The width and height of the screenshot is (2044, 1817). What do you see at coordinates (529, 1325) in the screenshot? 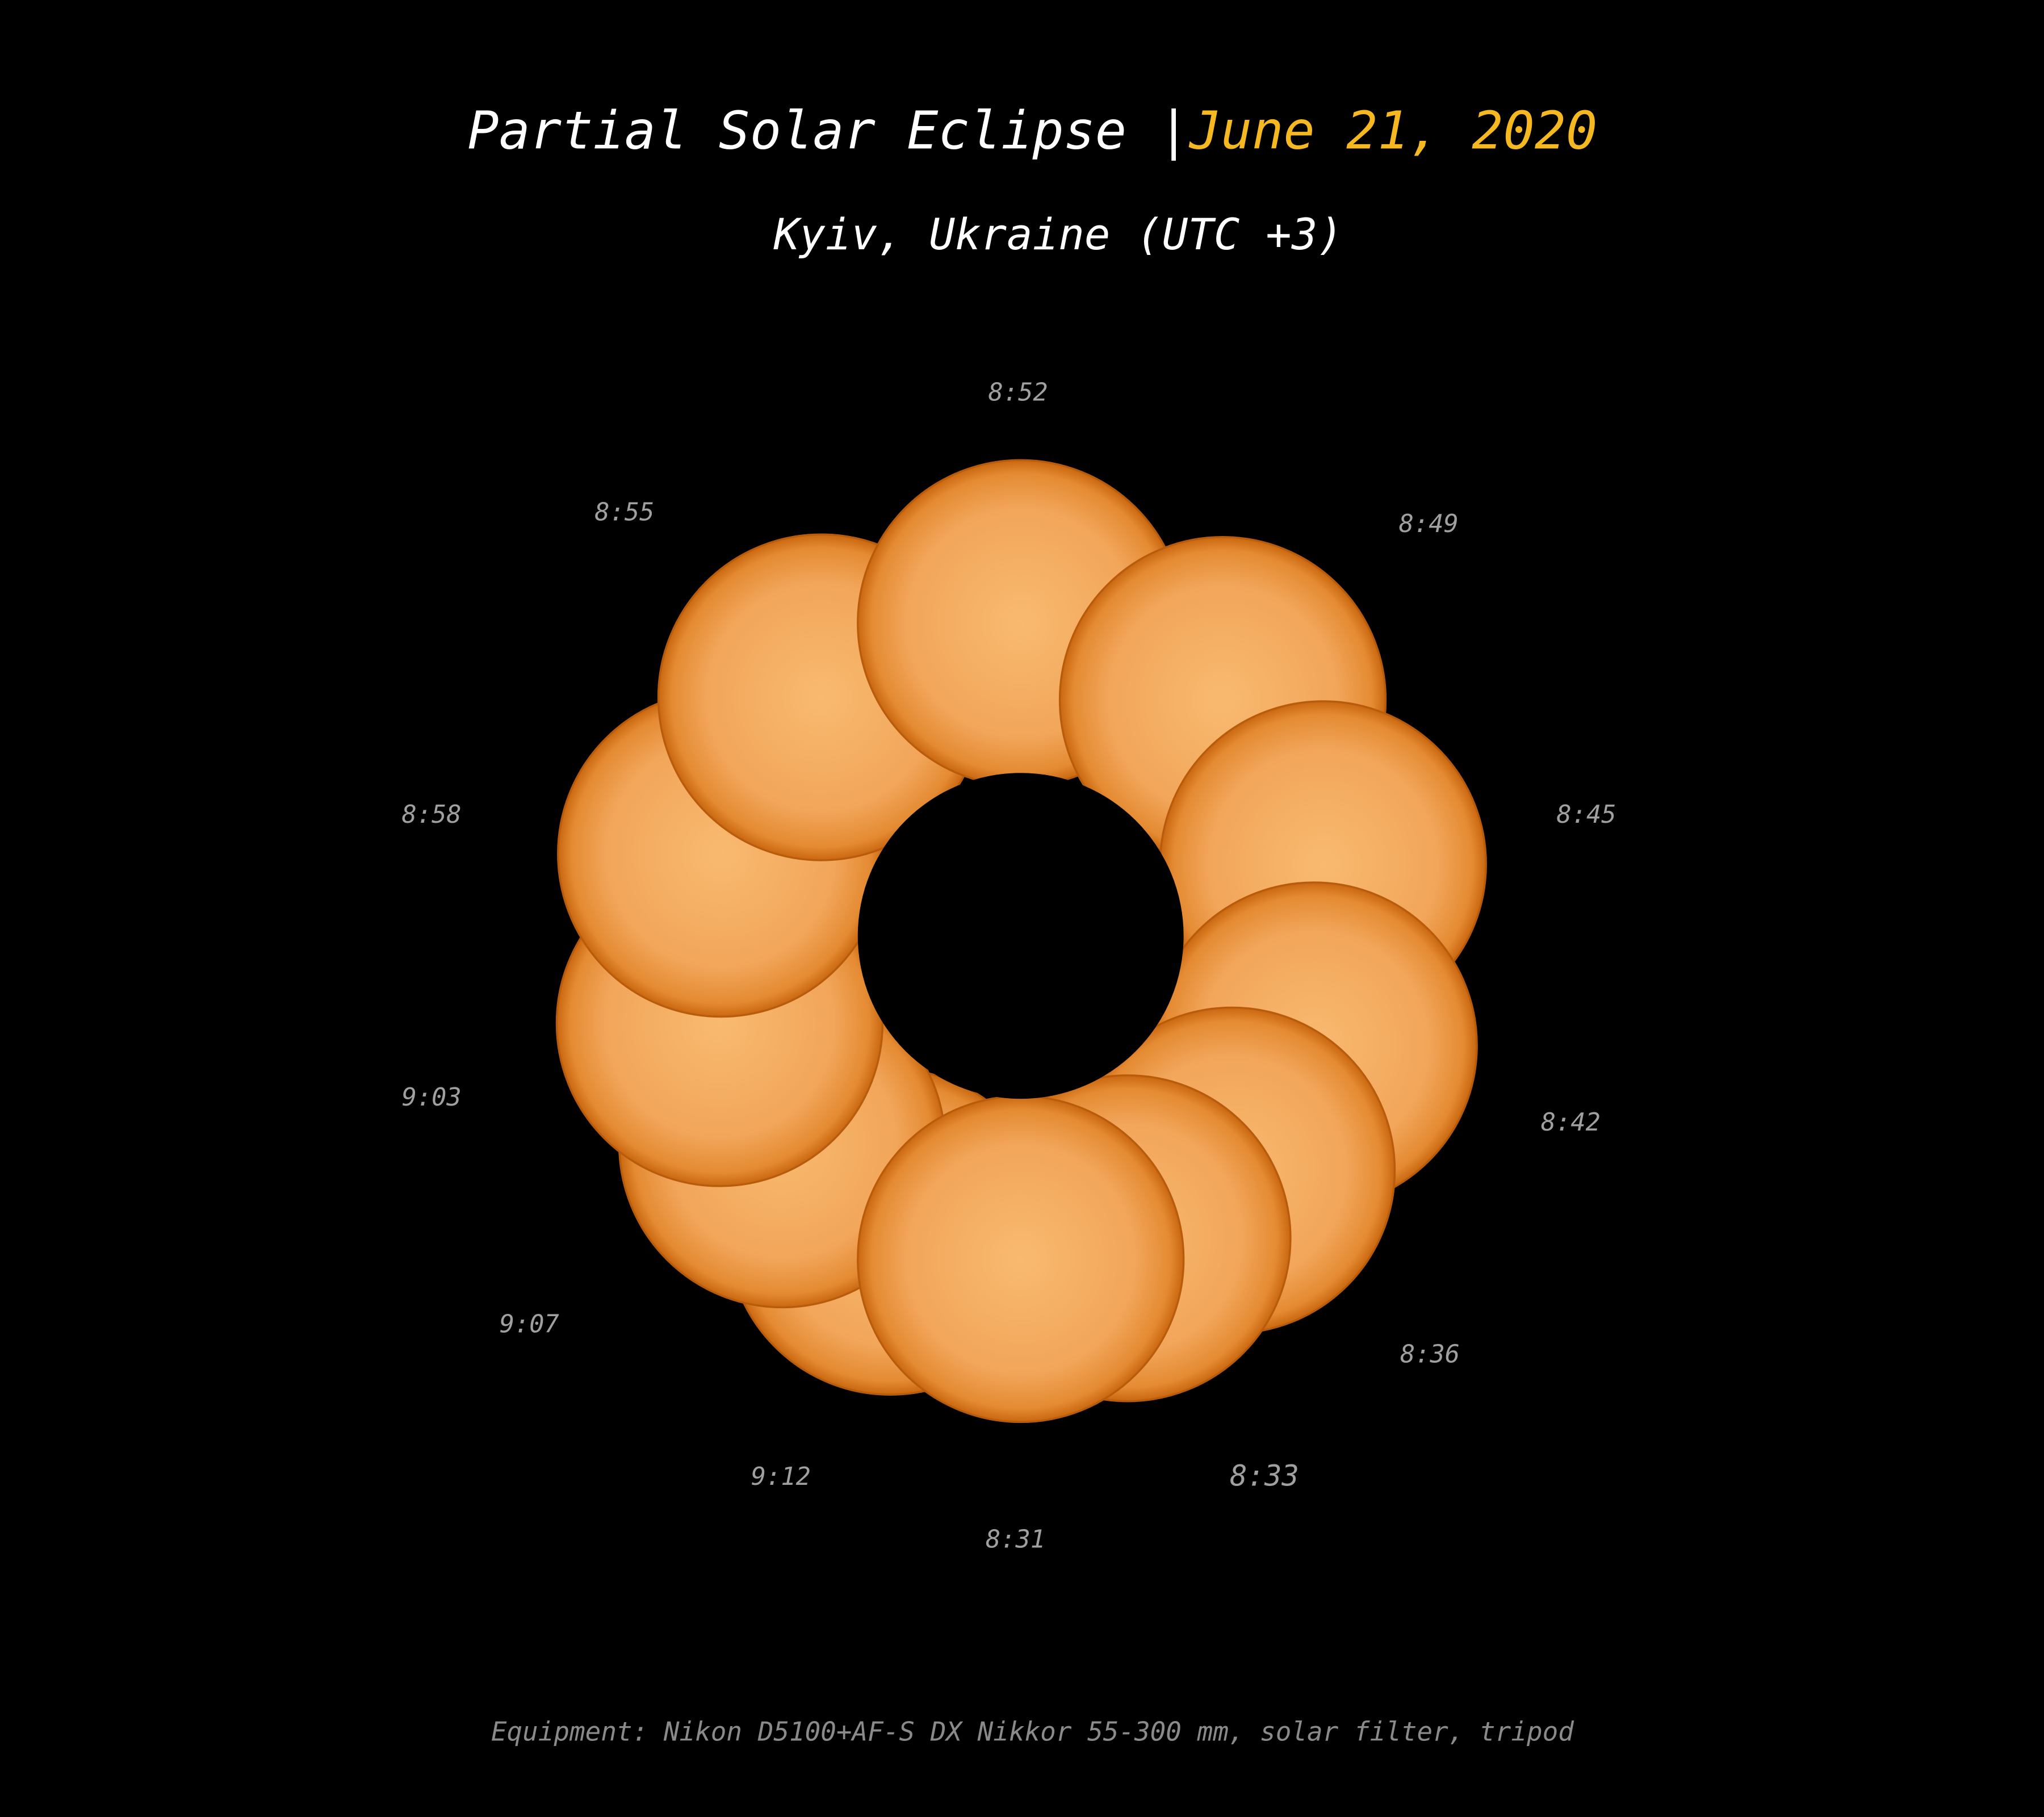
I see `time-label: 9:07` at bounding box center [529, 1325].